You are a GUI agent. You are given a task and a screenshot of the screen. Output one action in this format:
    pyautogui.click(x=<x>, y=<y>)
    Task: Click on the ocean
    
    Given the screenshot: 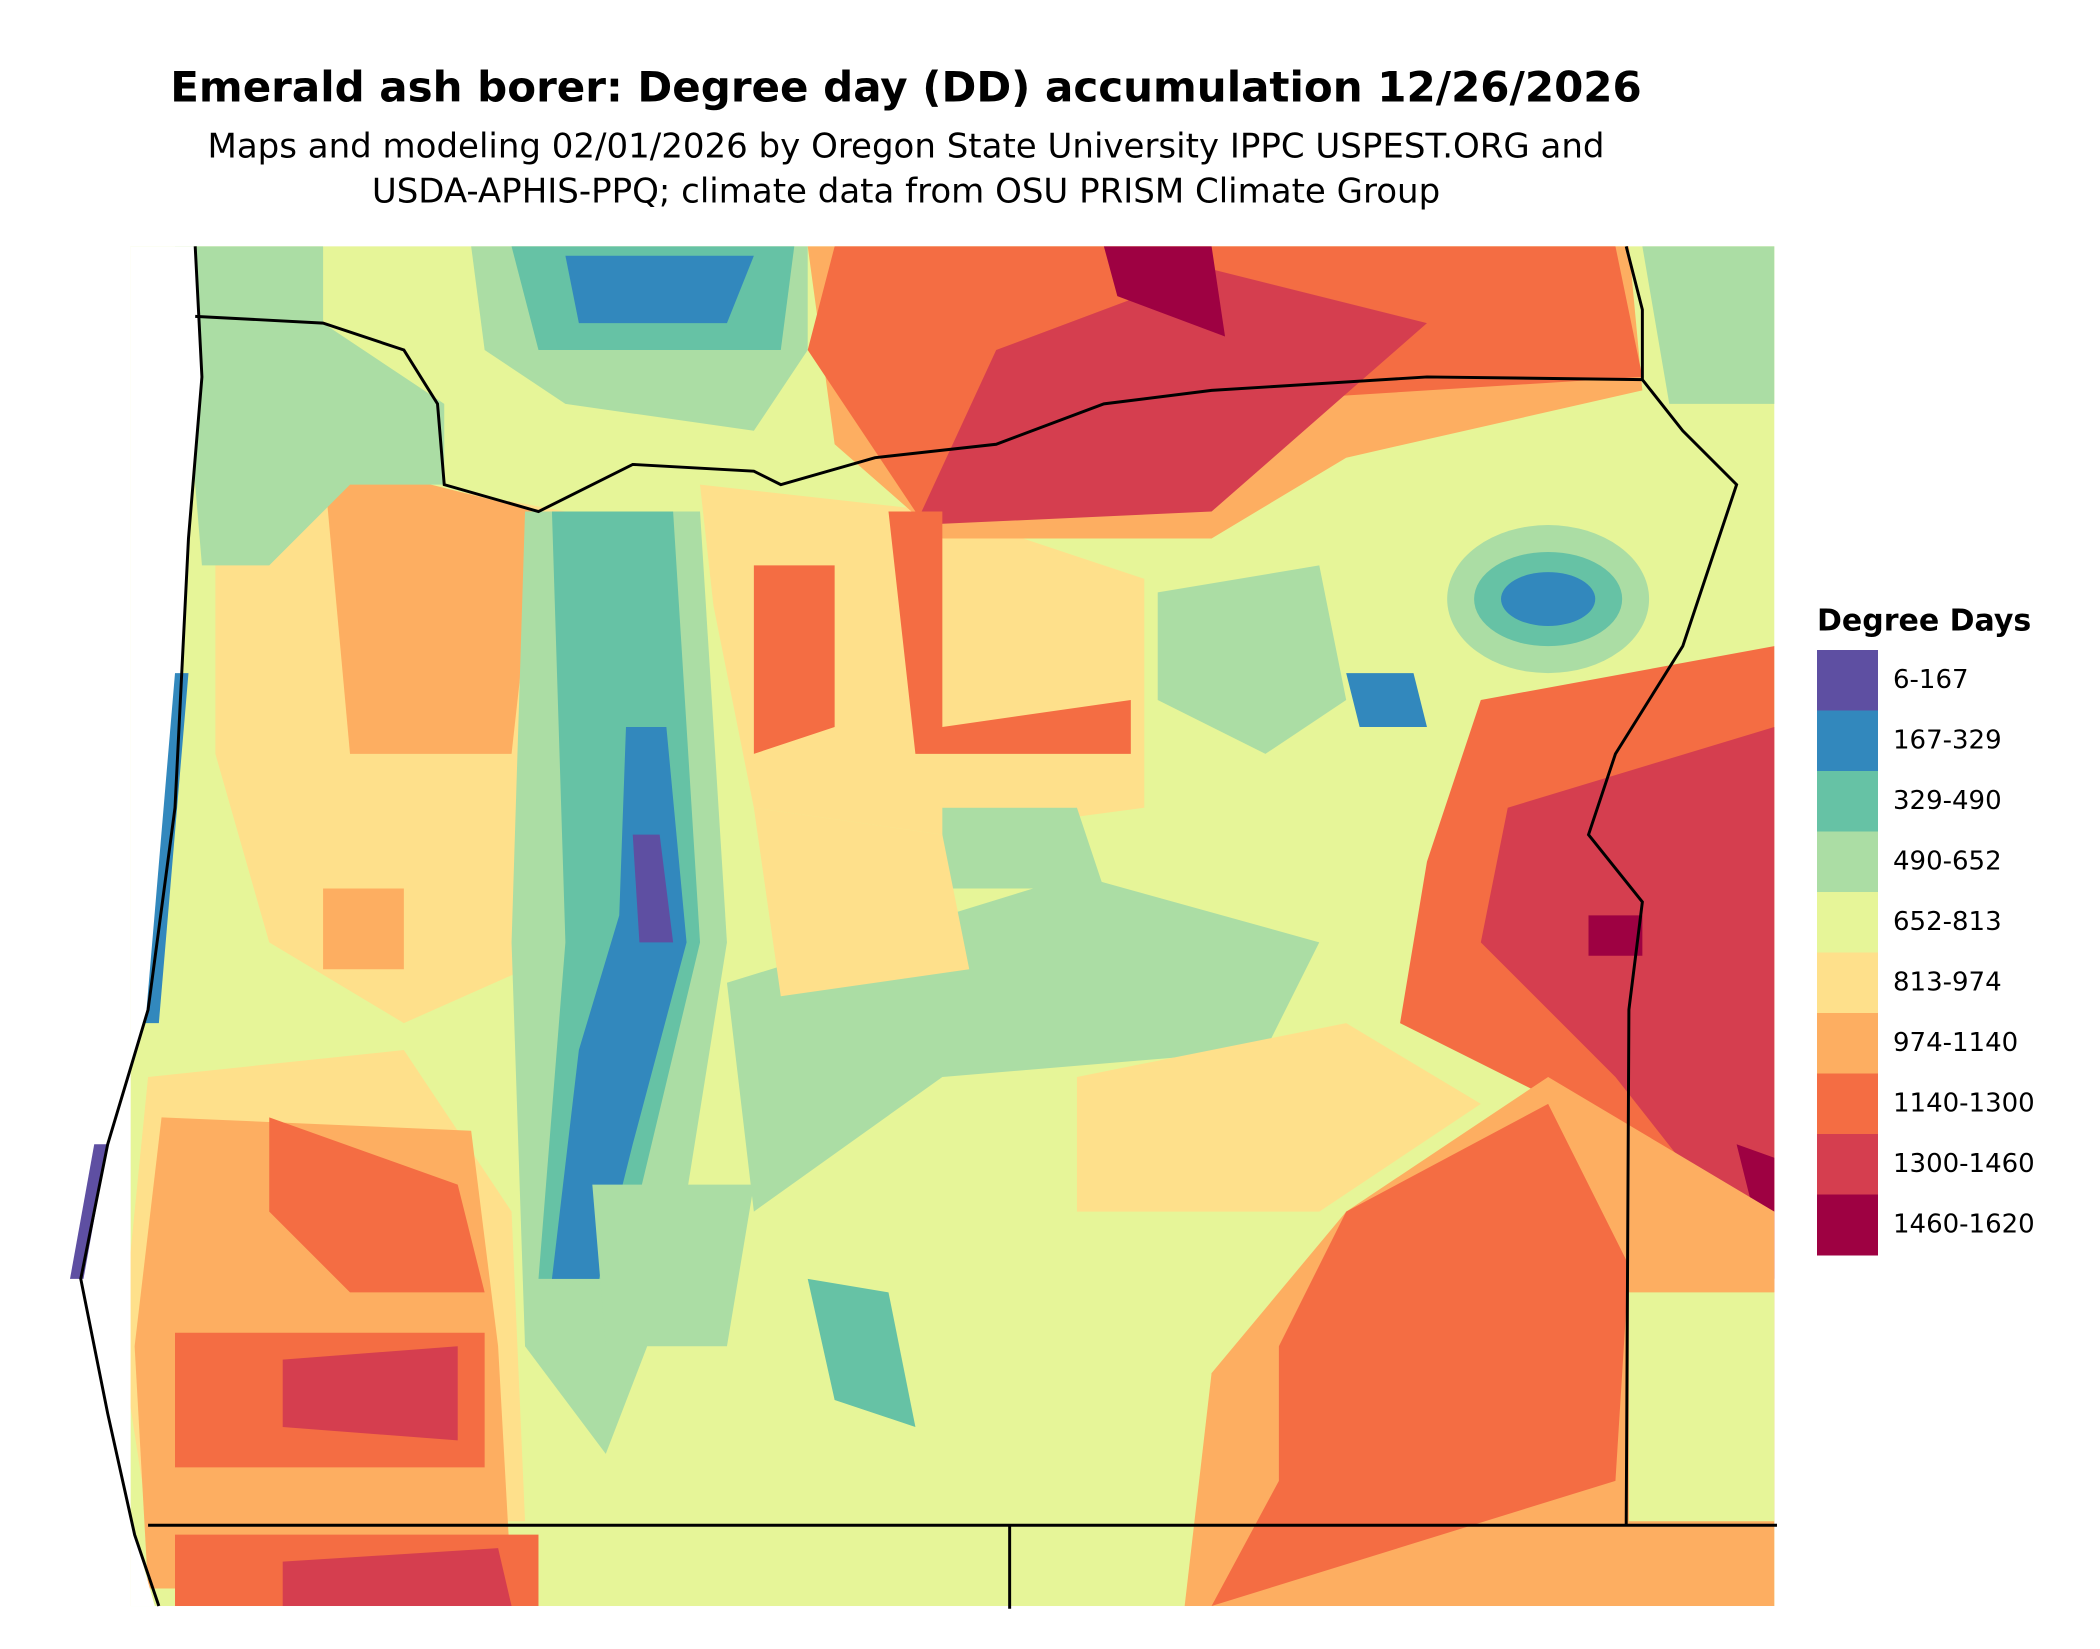 What is the action you would take?
    pyautogui.click(x=141, y=926)
    